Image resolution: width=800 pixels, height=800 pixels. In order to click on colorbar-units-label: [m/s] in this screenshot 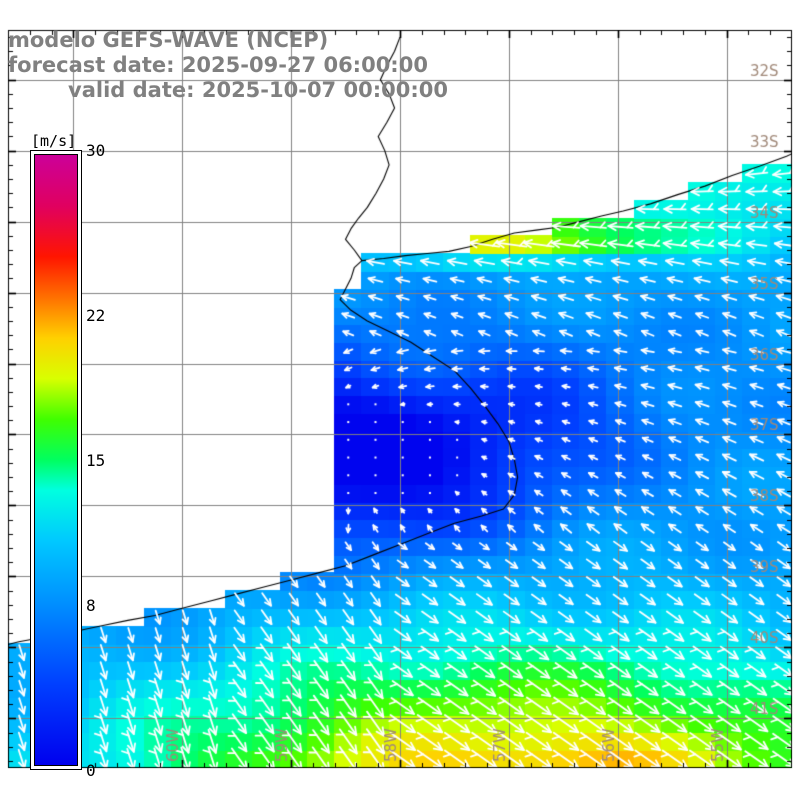, I will do `click(54, 141)`.